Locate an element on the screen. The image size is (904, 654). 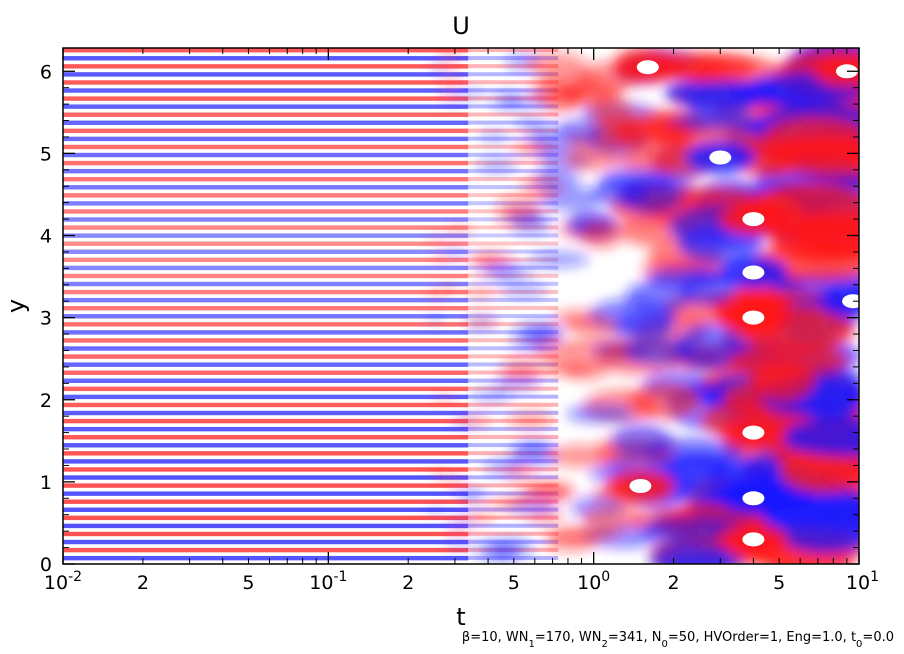
y-tick-label: 2 is located at coordinates (46, 401).